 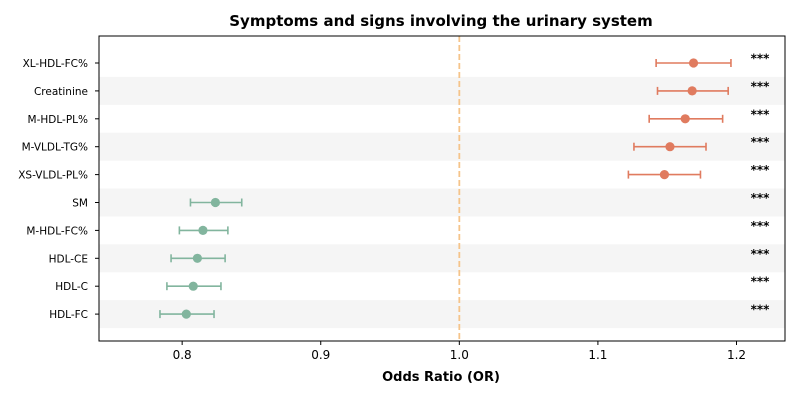 What do you see at coordinates (441, 377) in the screenshot?
I see `x-axis-label: Odds Ratio (OR)` at bounding box center [441, 377].